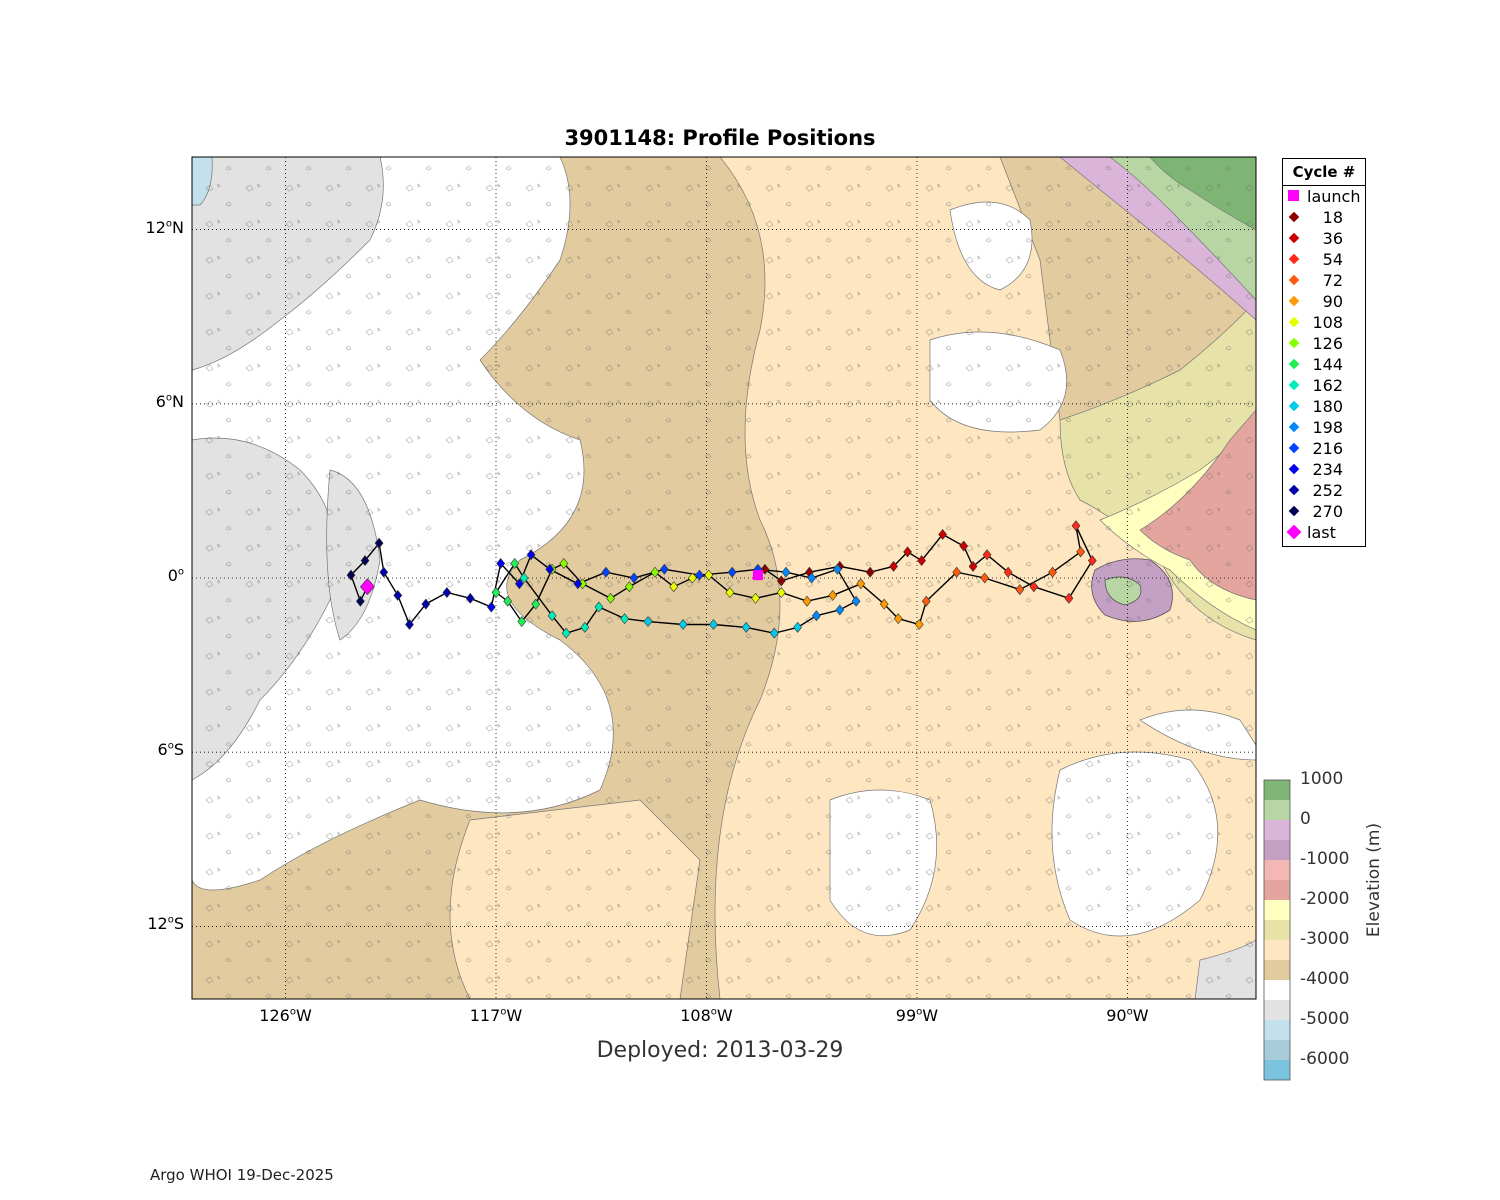  I want to click on legend-label: 234, so click(1327, 469).